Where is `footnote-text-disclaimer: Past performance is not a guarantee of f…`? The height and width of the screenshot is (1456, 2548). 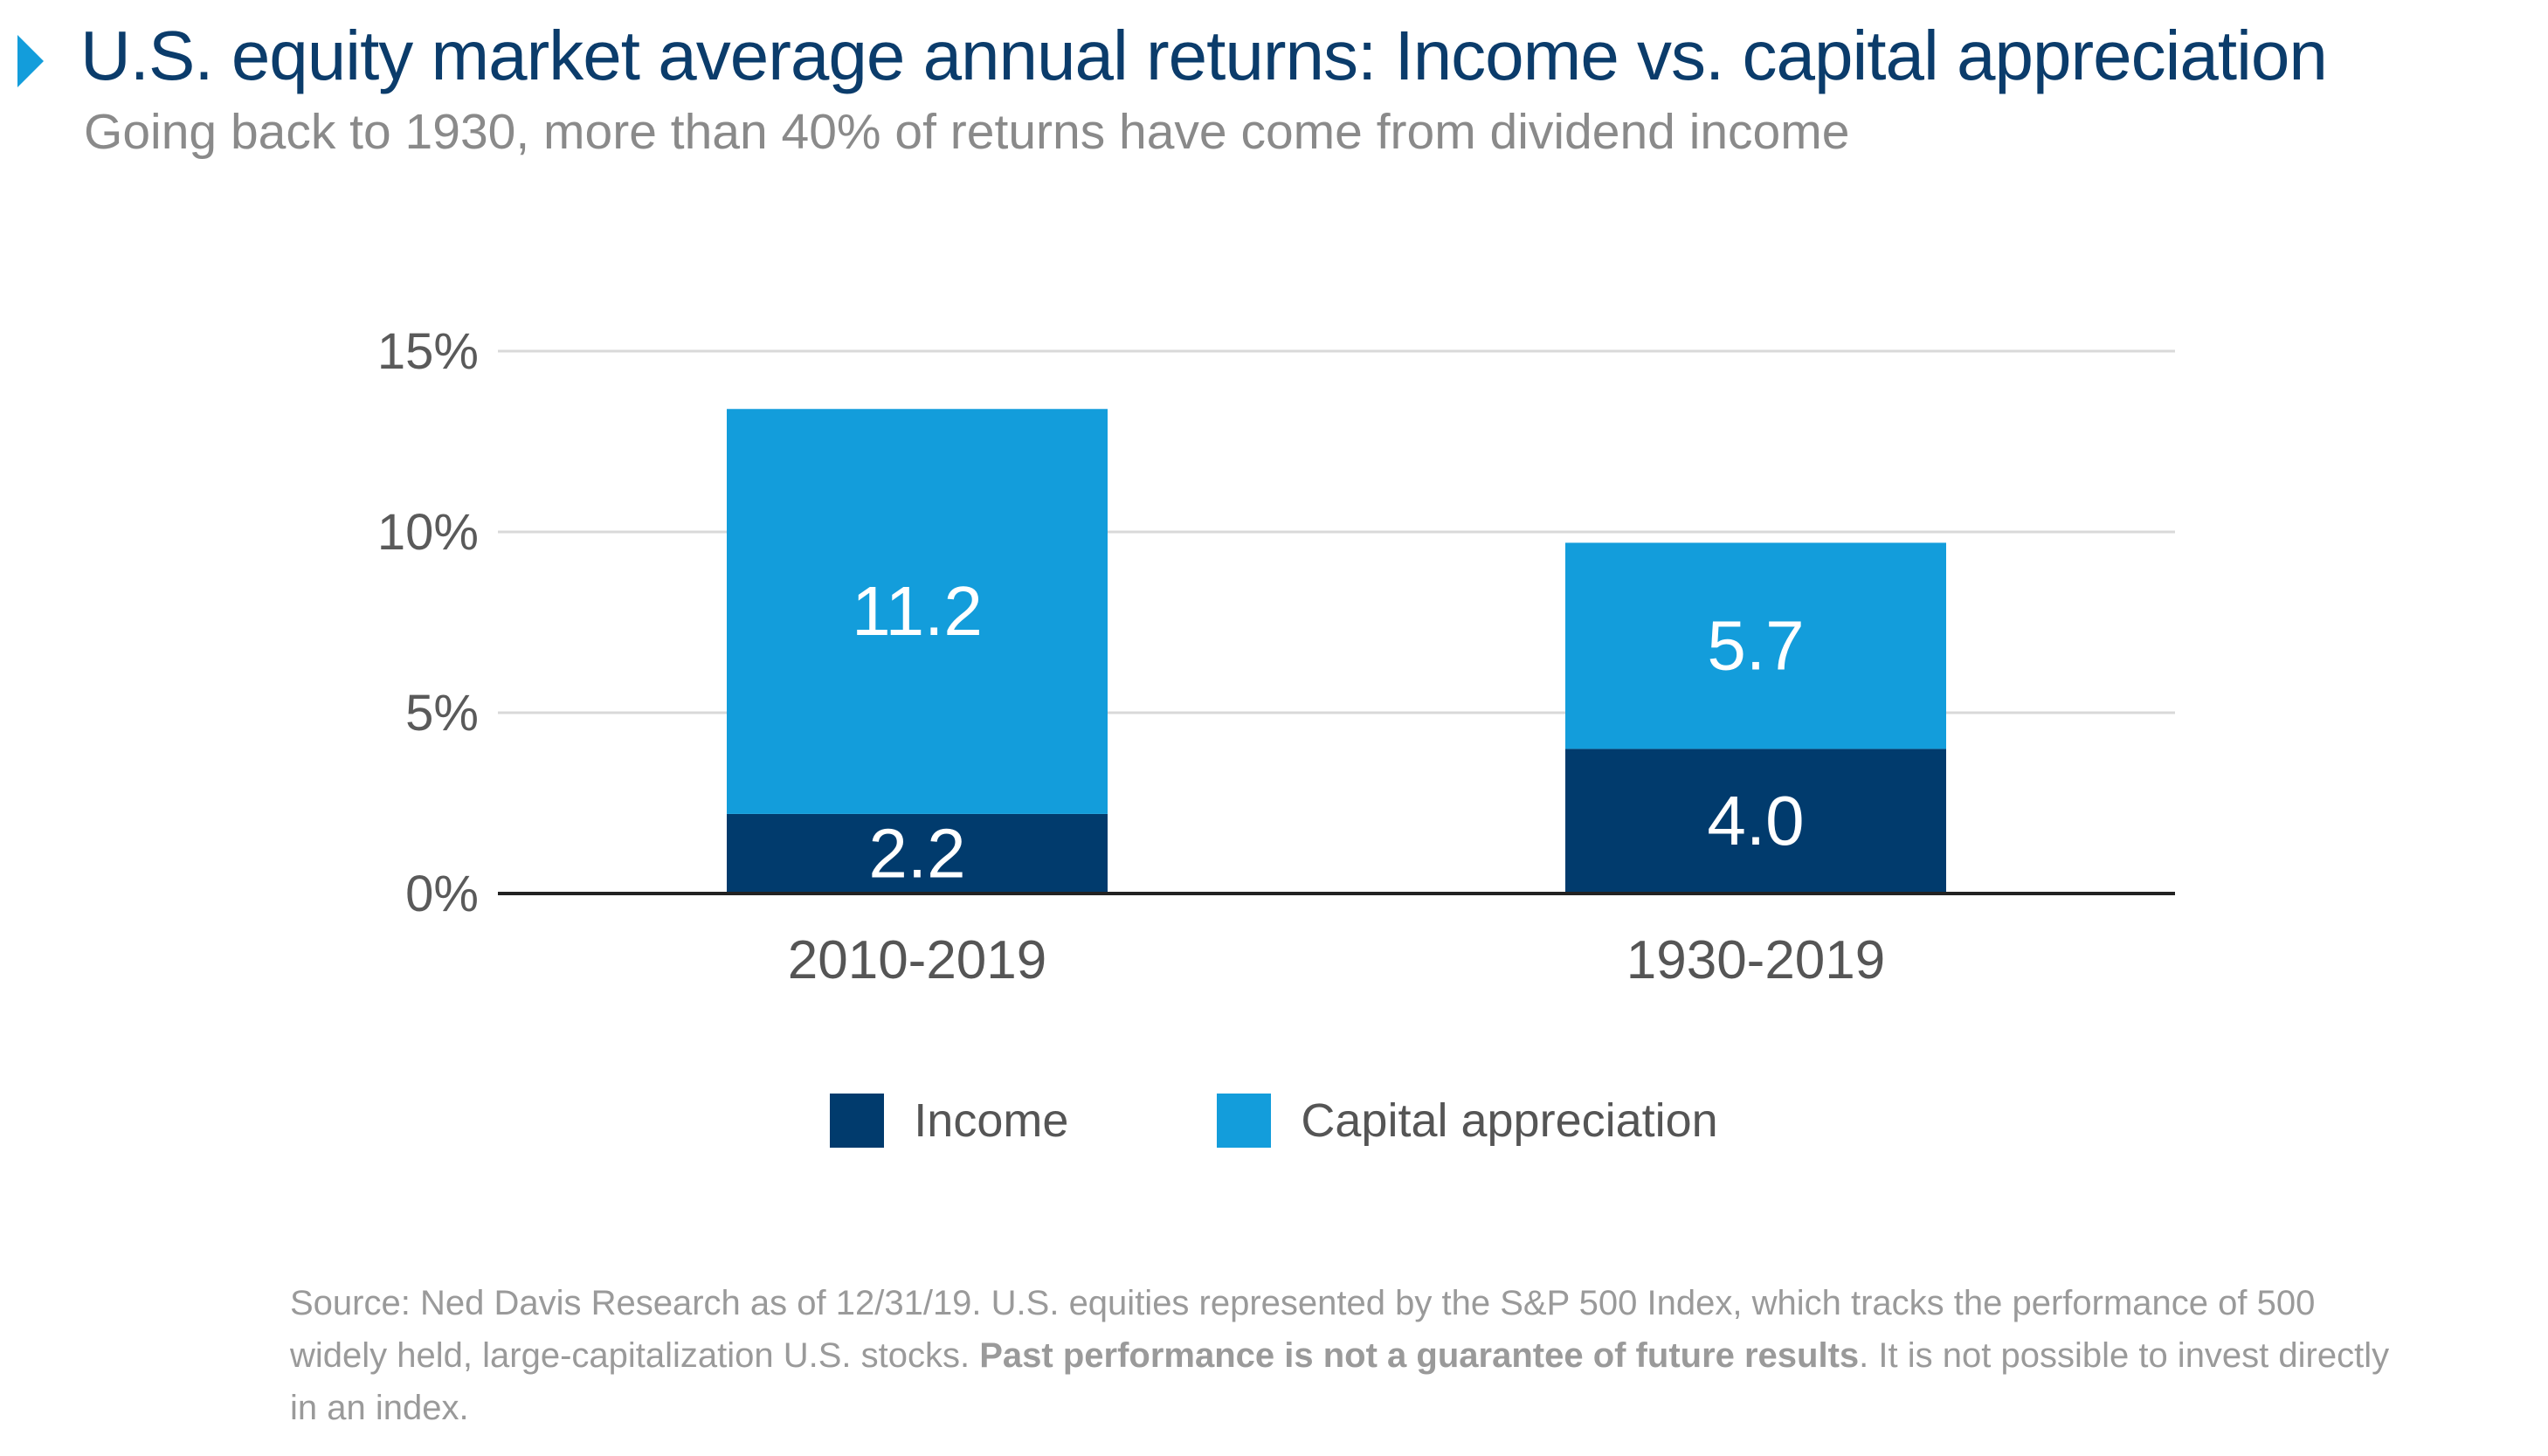 footnote-text-disclaimer: Past performance is not a guarantee of f… is located at coordinates (1420, 1355).